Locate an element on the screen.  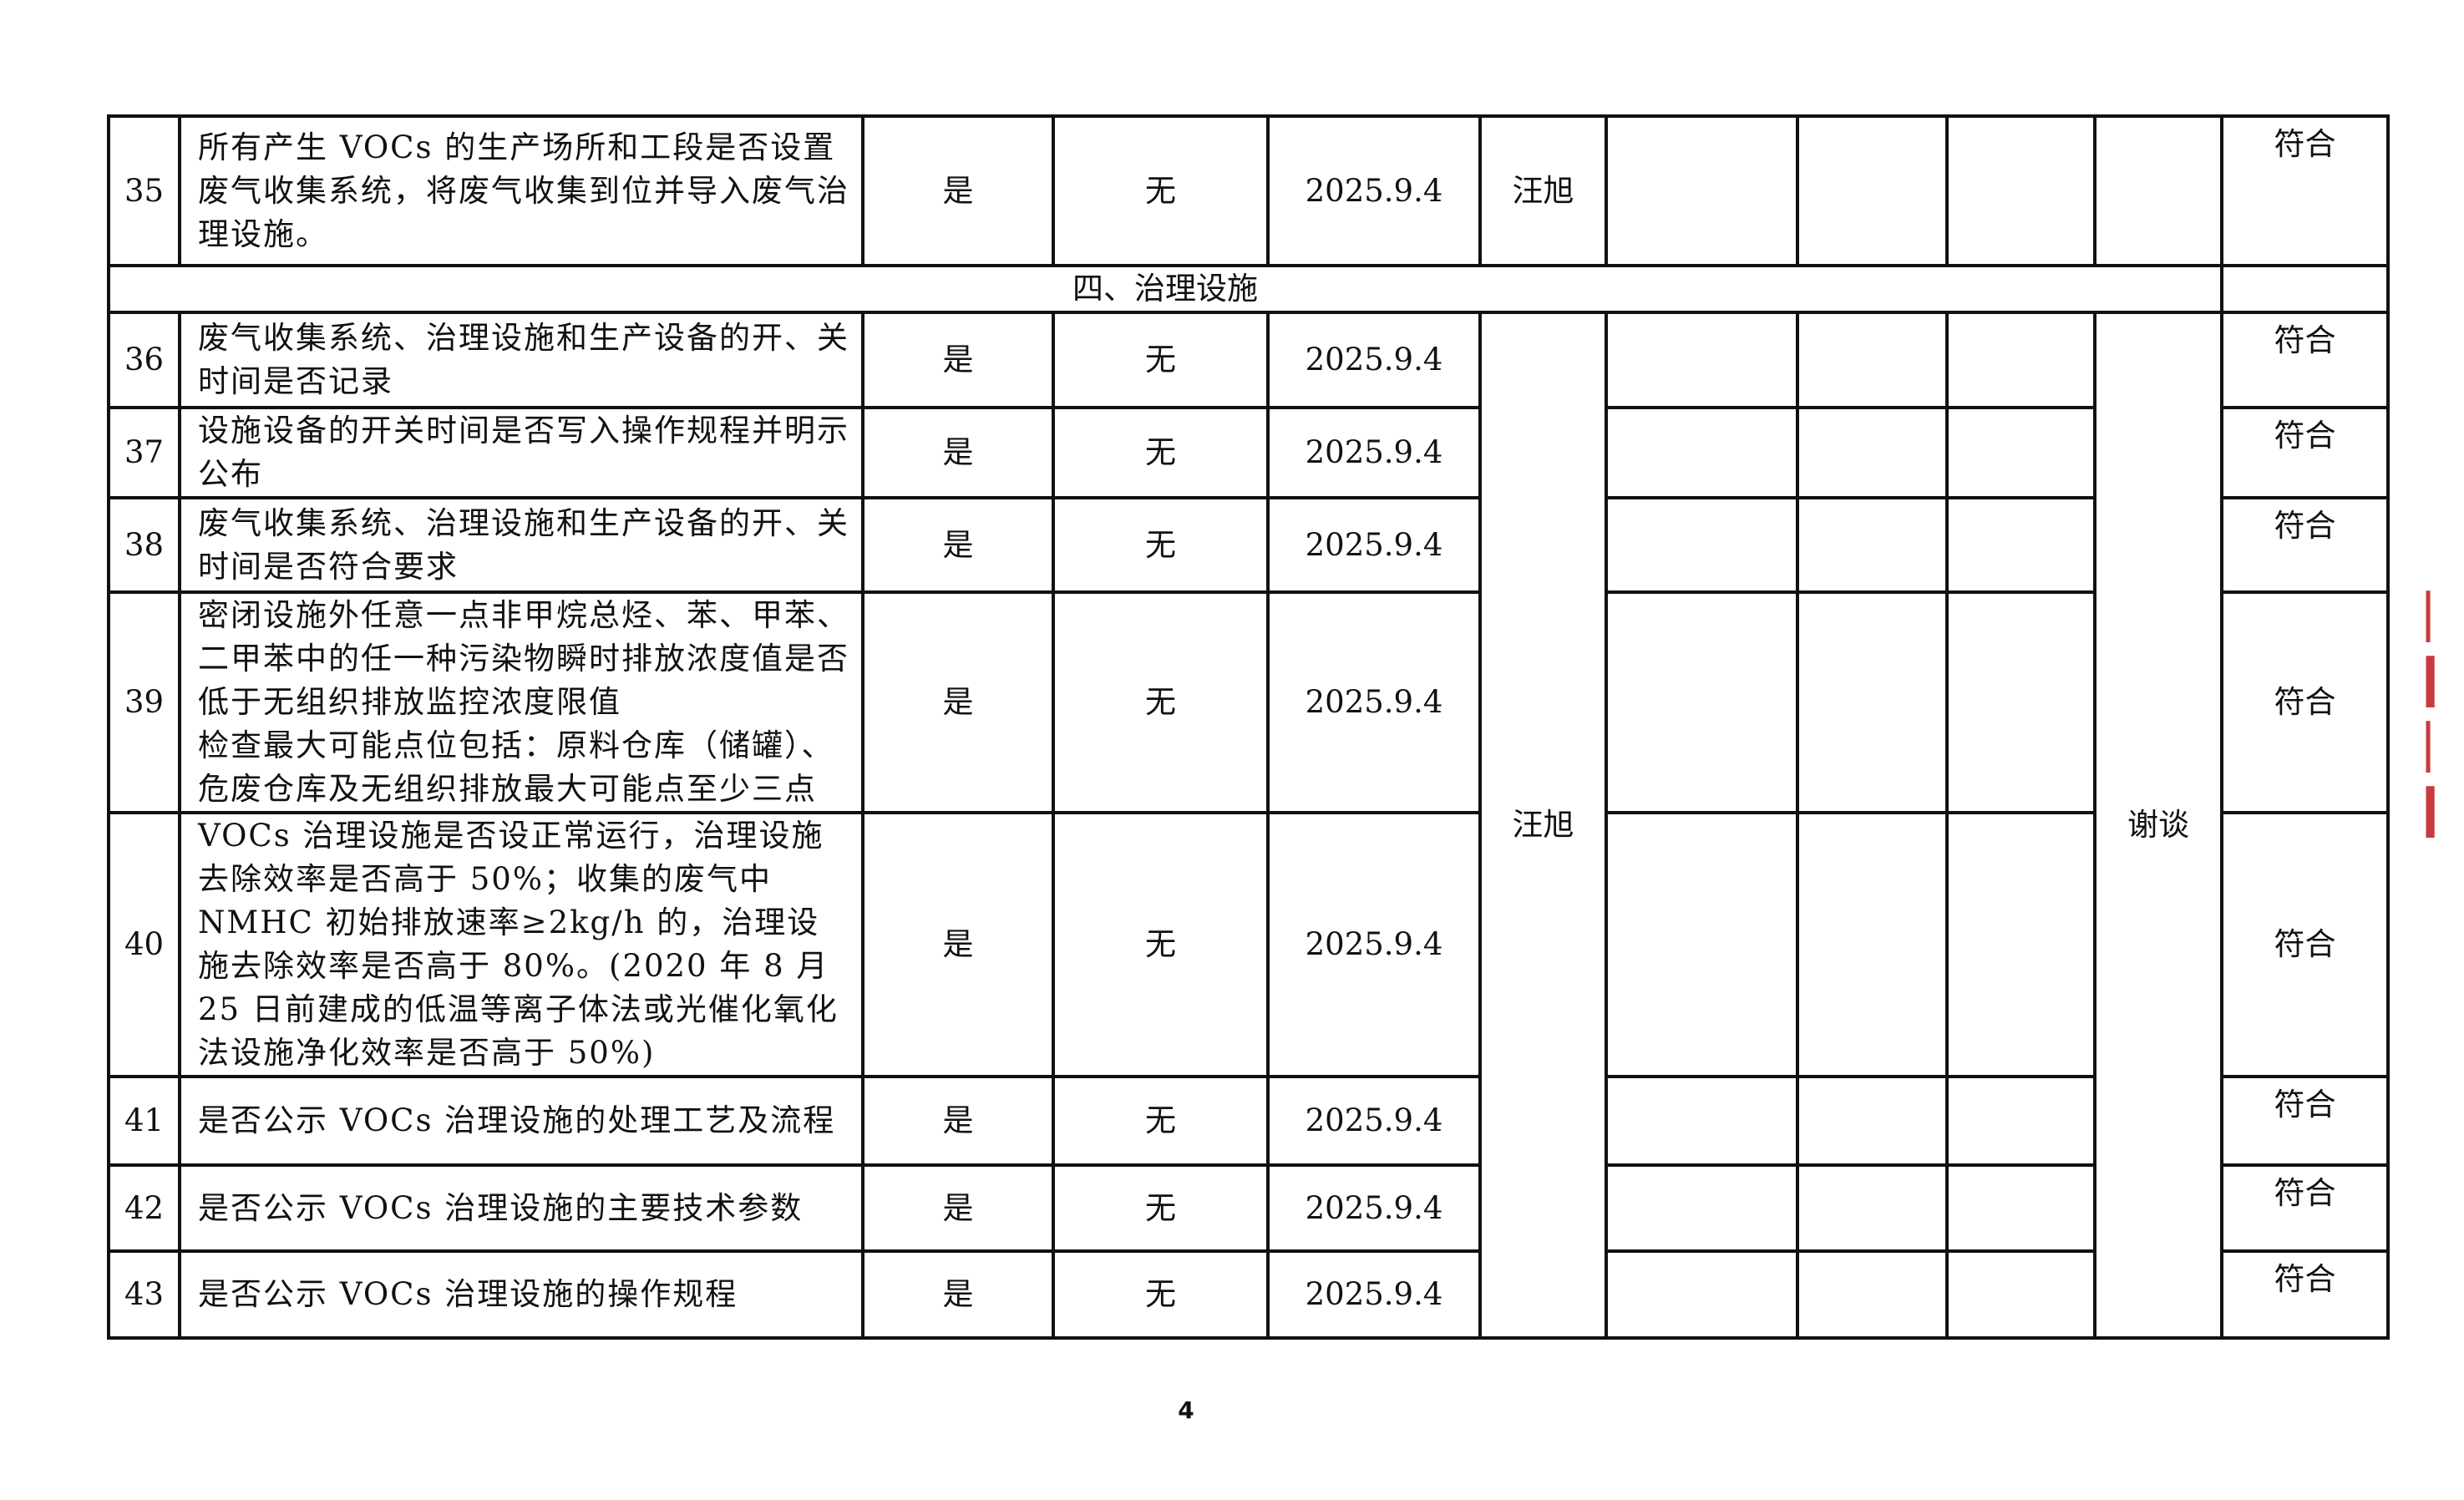
row-number: 36 is located at coordinates (144, 360).